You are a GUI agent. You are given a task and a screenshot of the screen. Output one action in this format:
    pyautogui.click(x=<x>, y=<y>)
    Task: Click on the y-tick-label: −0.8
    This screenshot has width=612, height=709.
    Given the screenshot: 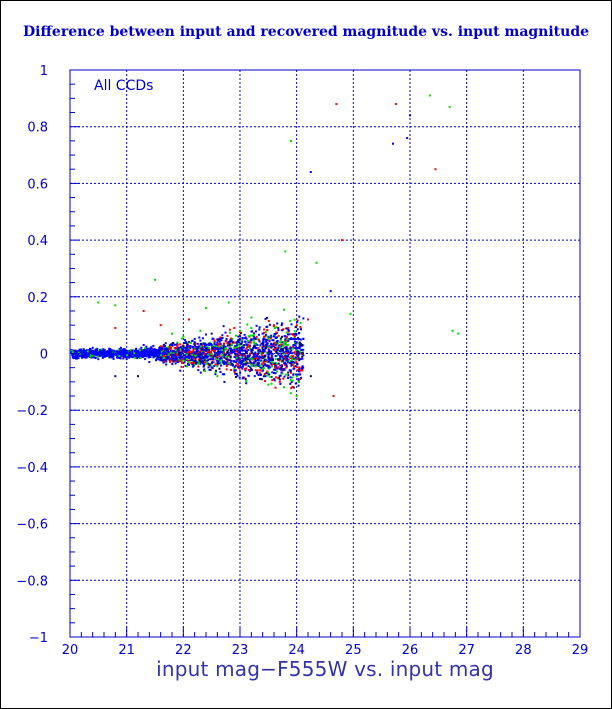 What is the action you would take?
    pyautogui.click(x=32, y=581)
    